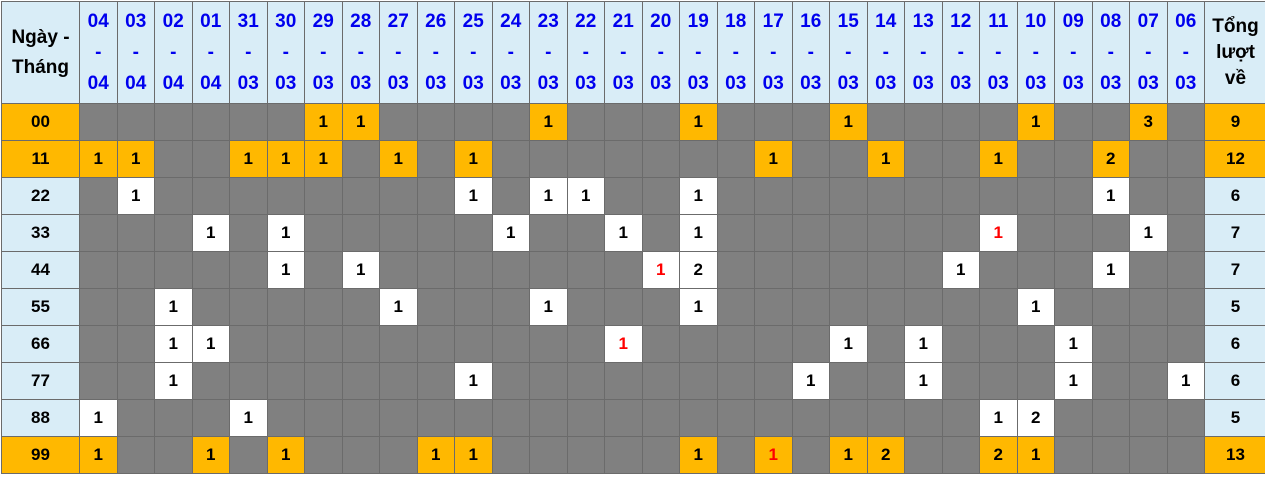 This screenshot has height=481, width=1265. Describe the element at coordinates (1036, 418) in the screenshot. I see `hit-cell: 2` at that location.